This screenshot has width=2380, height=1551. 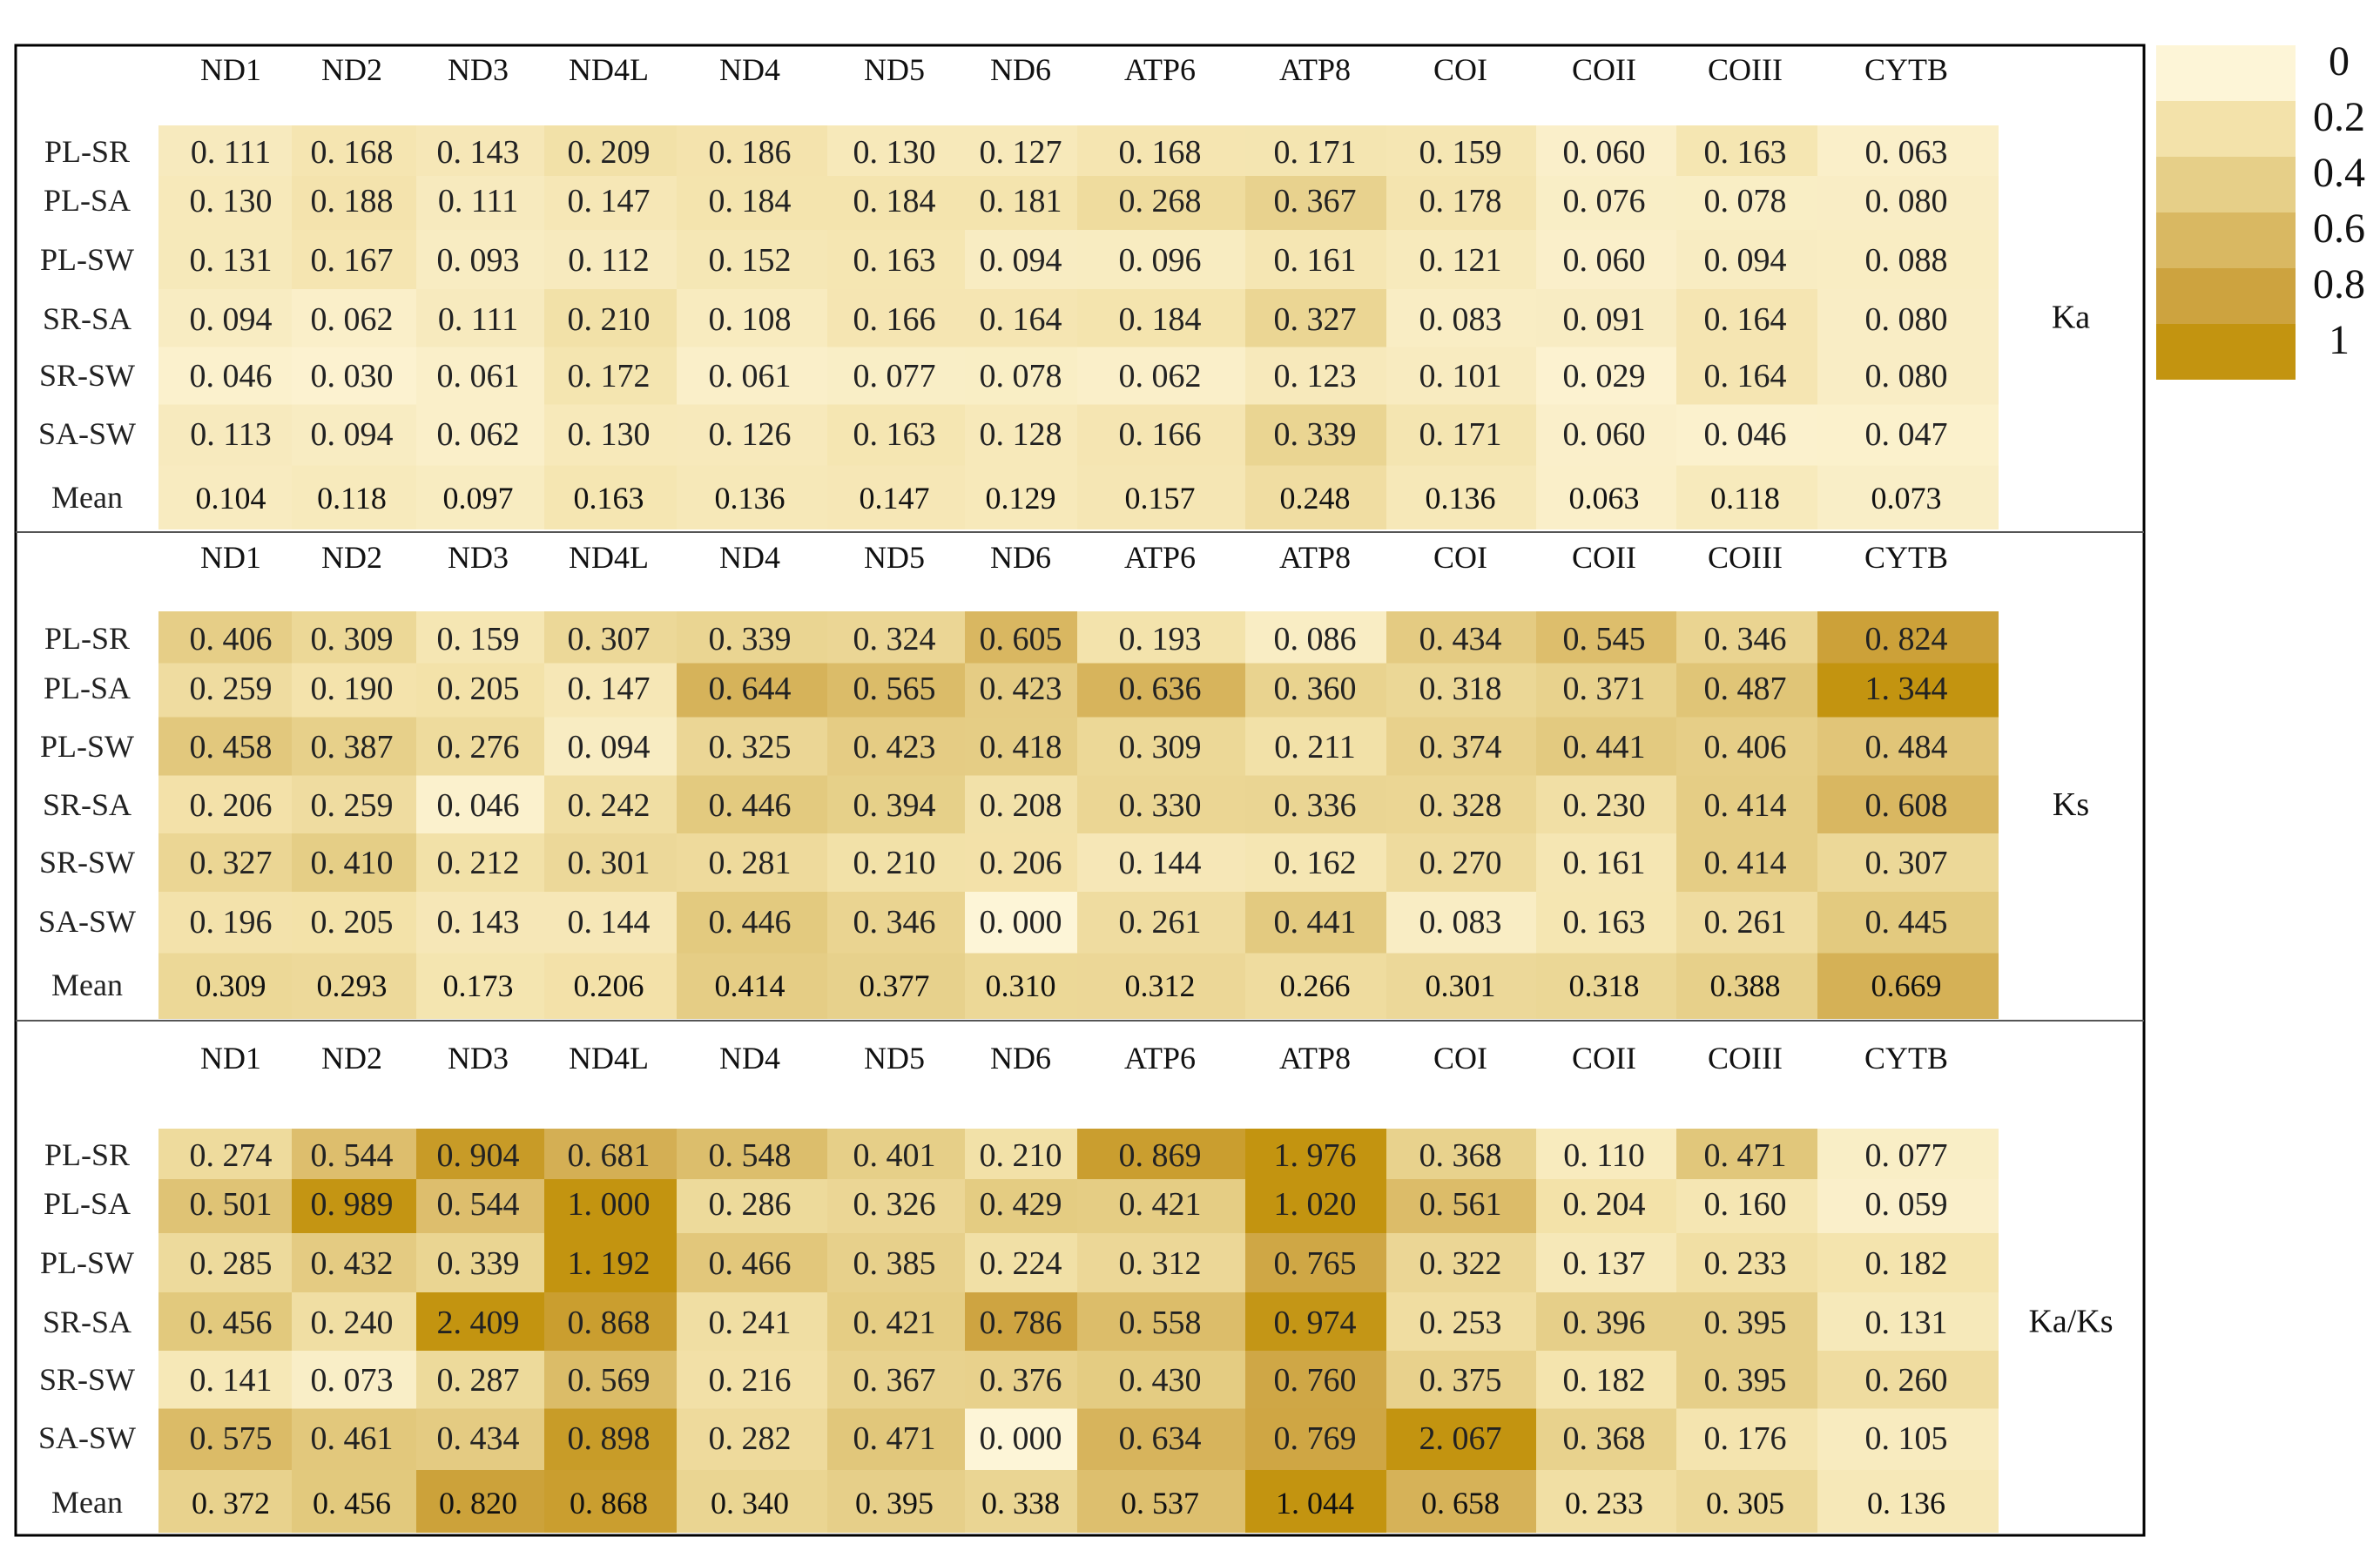 What do you see at coordinates (478, 70) in the screenshot?
I see `column-header: ND3` at bounding box center [478, 70].